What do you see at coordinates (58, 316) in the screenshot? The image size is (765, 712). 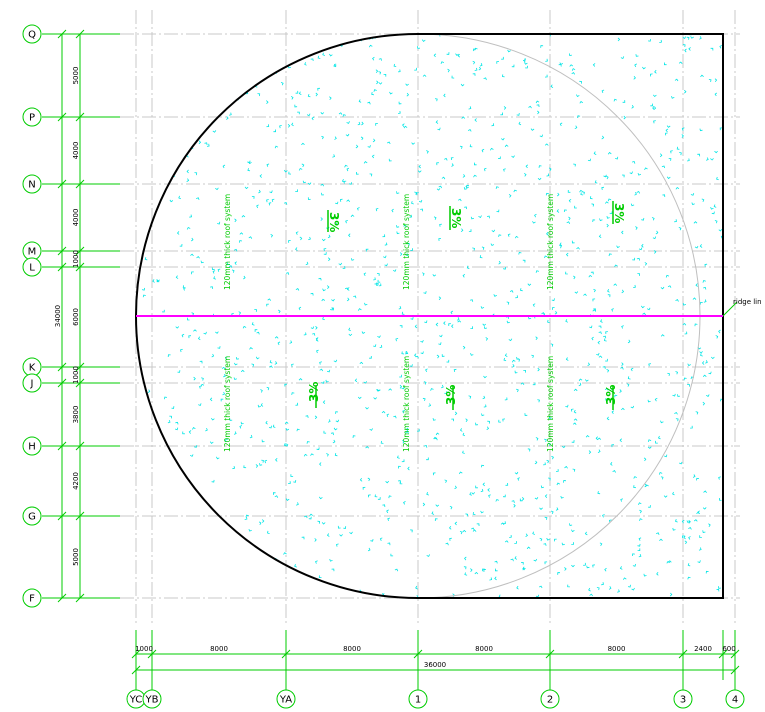 I see `dimension-total-label: 34000` at bounding box center [58, 316].